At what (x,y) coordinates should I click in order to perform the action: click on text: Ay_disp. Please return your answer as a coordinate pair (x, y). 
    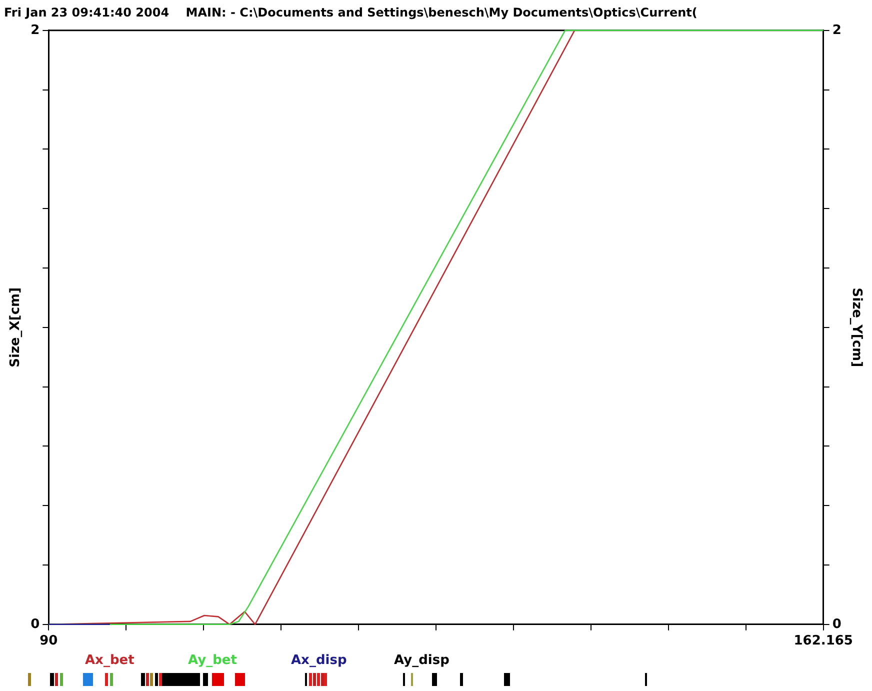
    Looking at the image, I should click on (422, 660).